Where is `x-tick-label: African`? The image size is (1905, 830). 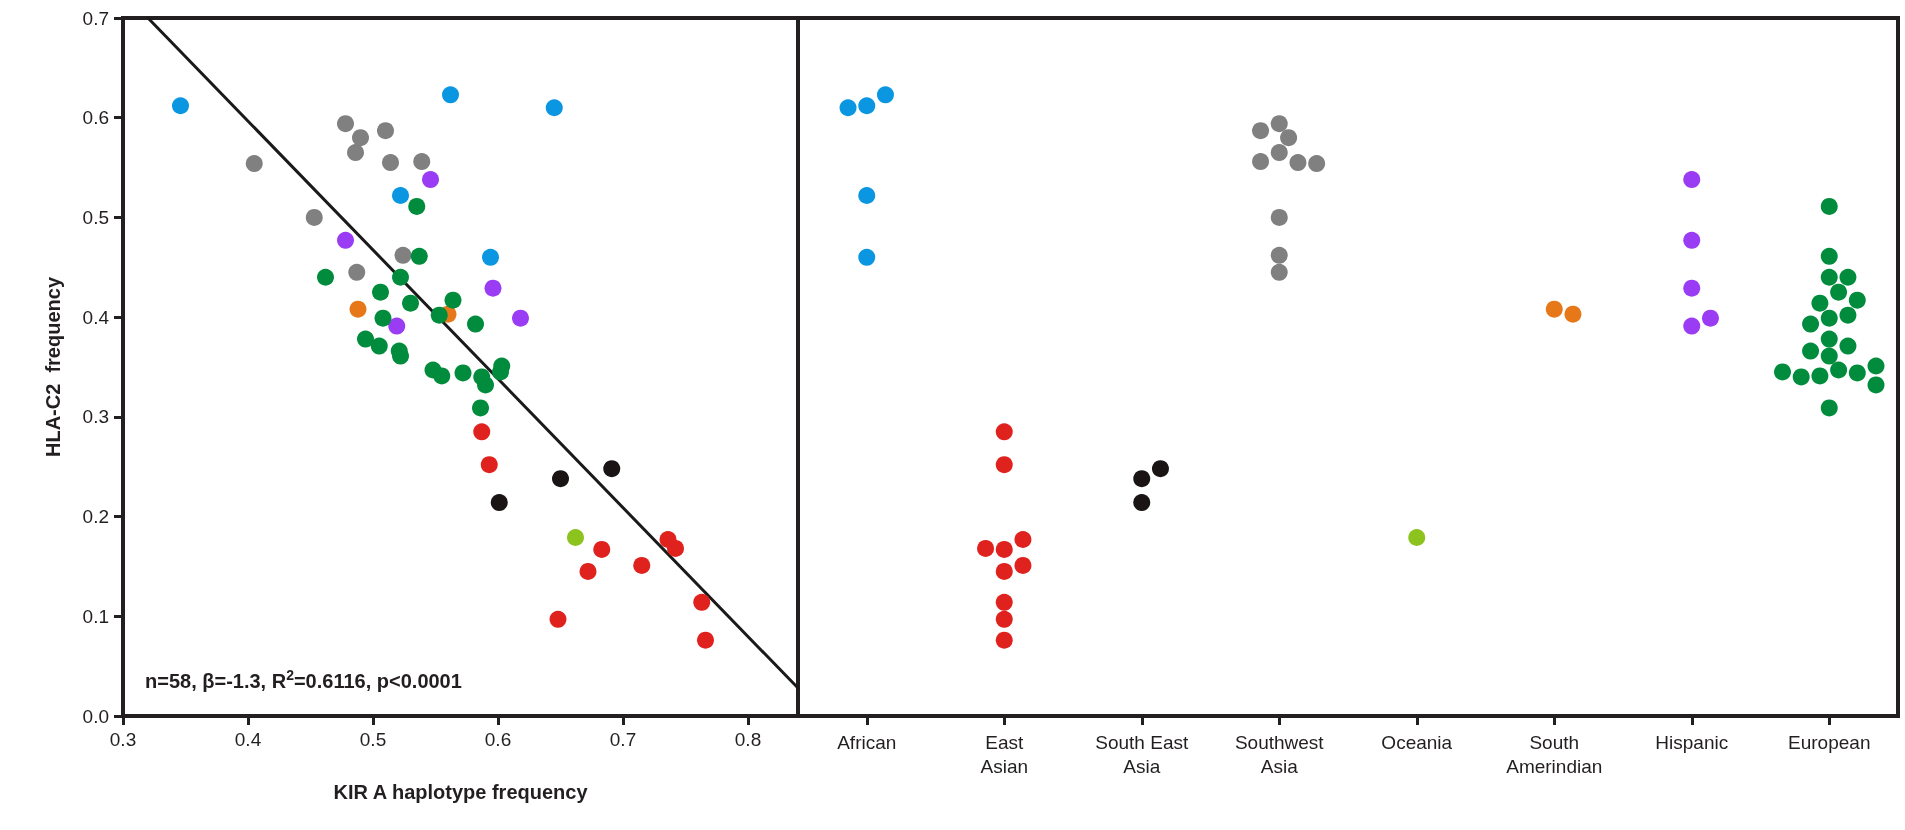
x-tick-label: African is located at coordinates (867, 742).